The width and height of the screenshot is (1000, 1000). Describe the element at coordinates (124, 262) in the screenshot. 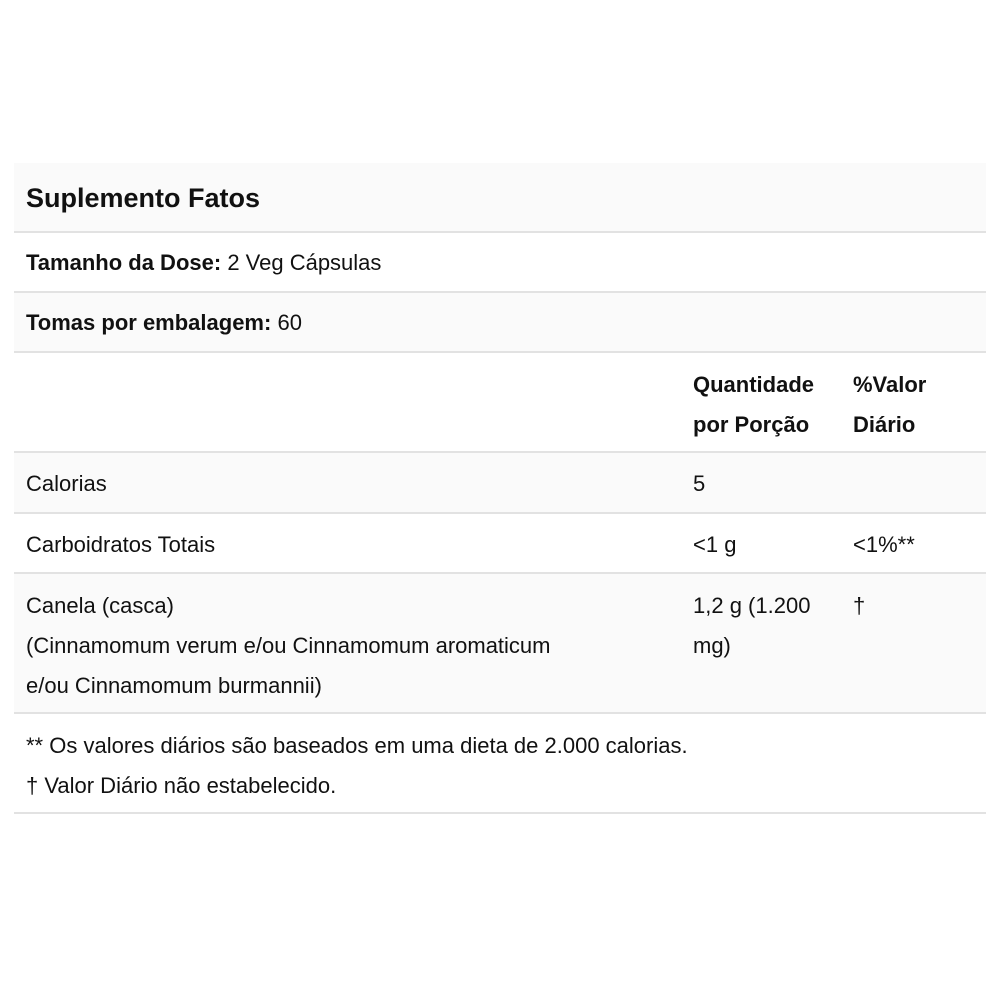

I see `serving-size-label: Tamanho da Dose:` at that location.